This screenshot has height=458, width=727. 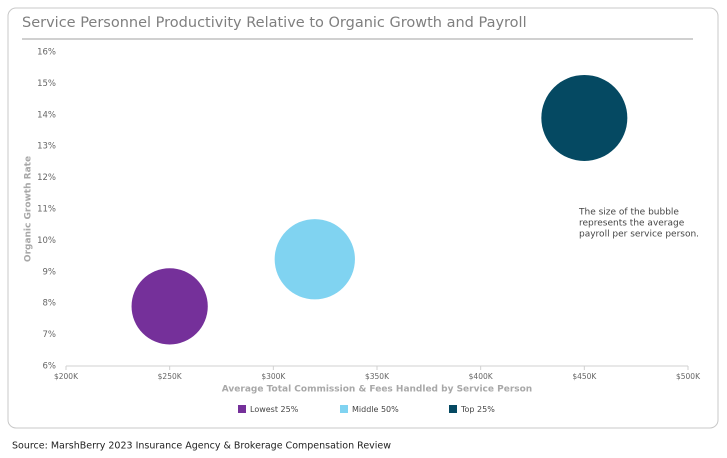 What do you see at coordinates (66, 376) in the screenshot?
I see `x-tick-label: $200K` at bounding box center [66, 376].